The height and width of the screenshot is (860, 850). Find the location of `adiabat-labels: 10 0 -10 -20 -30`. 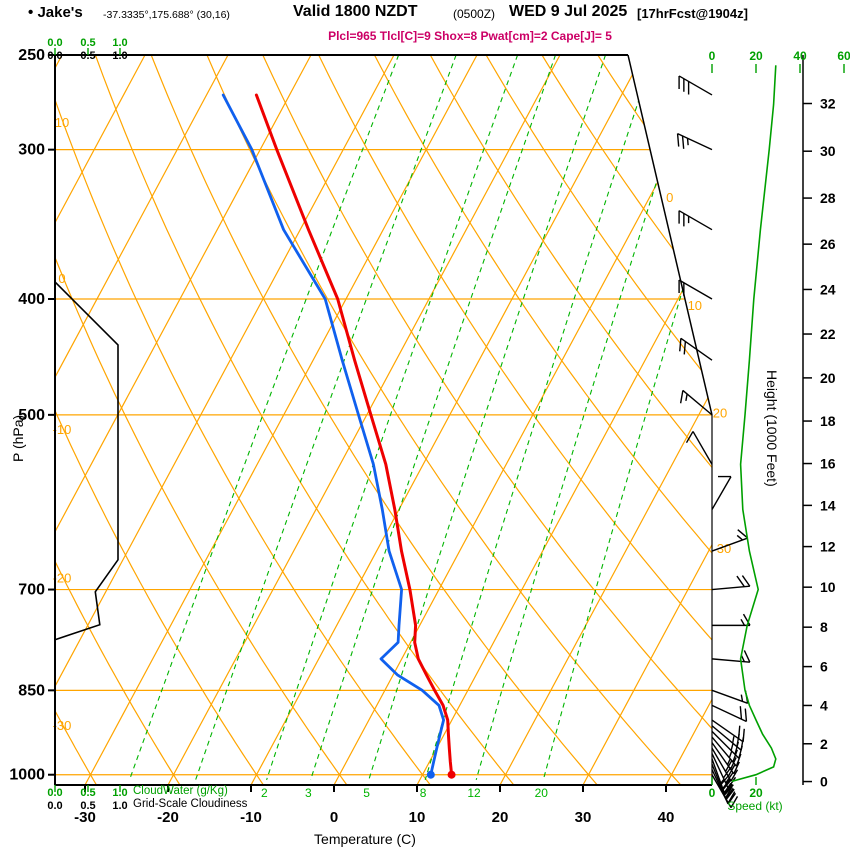

adiabat-labels: 10 0 -10 -20 -30 is located at coordinates (62, 424).